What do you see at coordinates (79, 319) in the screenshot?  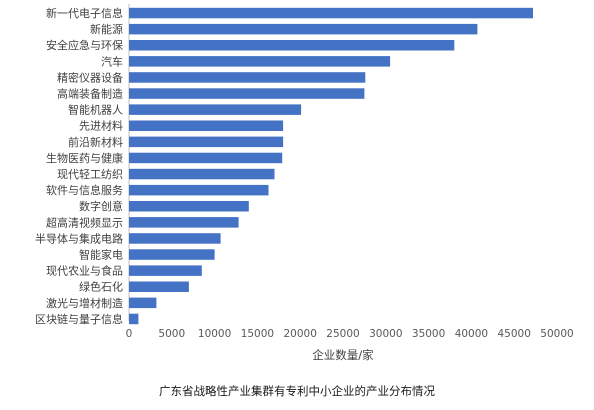 I see `category-label: 区块链与量子信息` at bounding box center [79, 319].